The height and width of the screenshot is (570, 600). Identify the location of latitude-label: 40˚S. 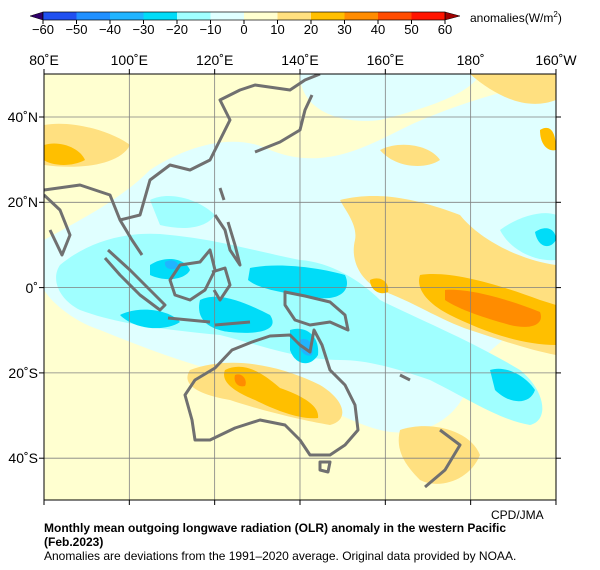
(23, 458).